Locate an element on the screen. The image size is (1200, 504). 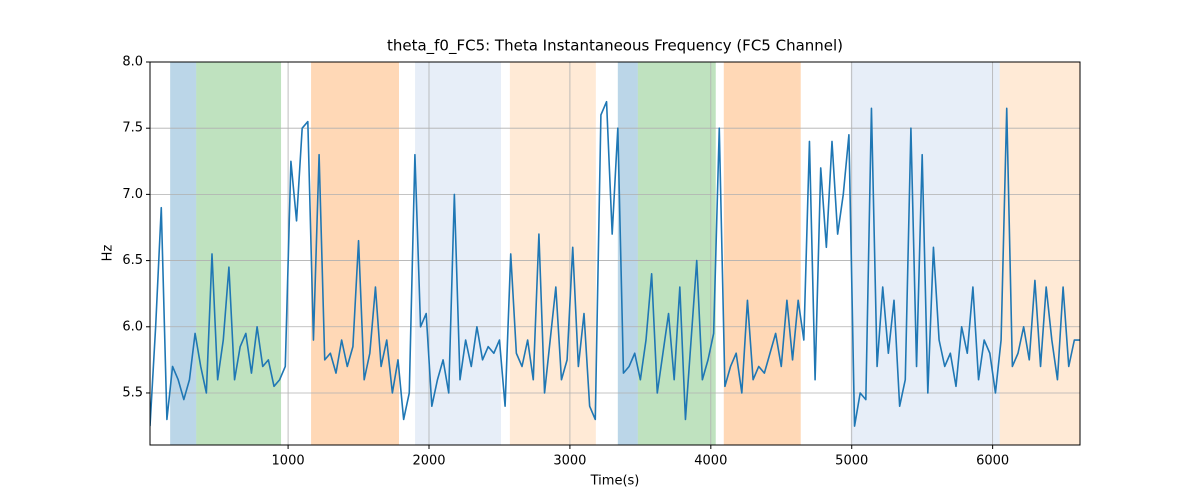
y-axis-label: Hz is located at coordinates (108, 253).